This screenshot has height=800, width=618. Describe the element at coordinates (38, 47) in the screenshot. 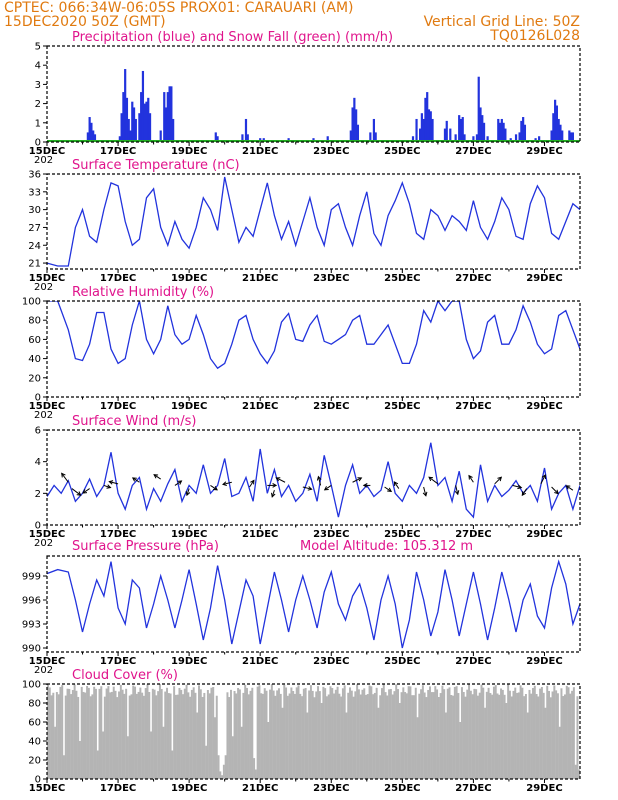

I see `y-tick-label: 5` at that location.